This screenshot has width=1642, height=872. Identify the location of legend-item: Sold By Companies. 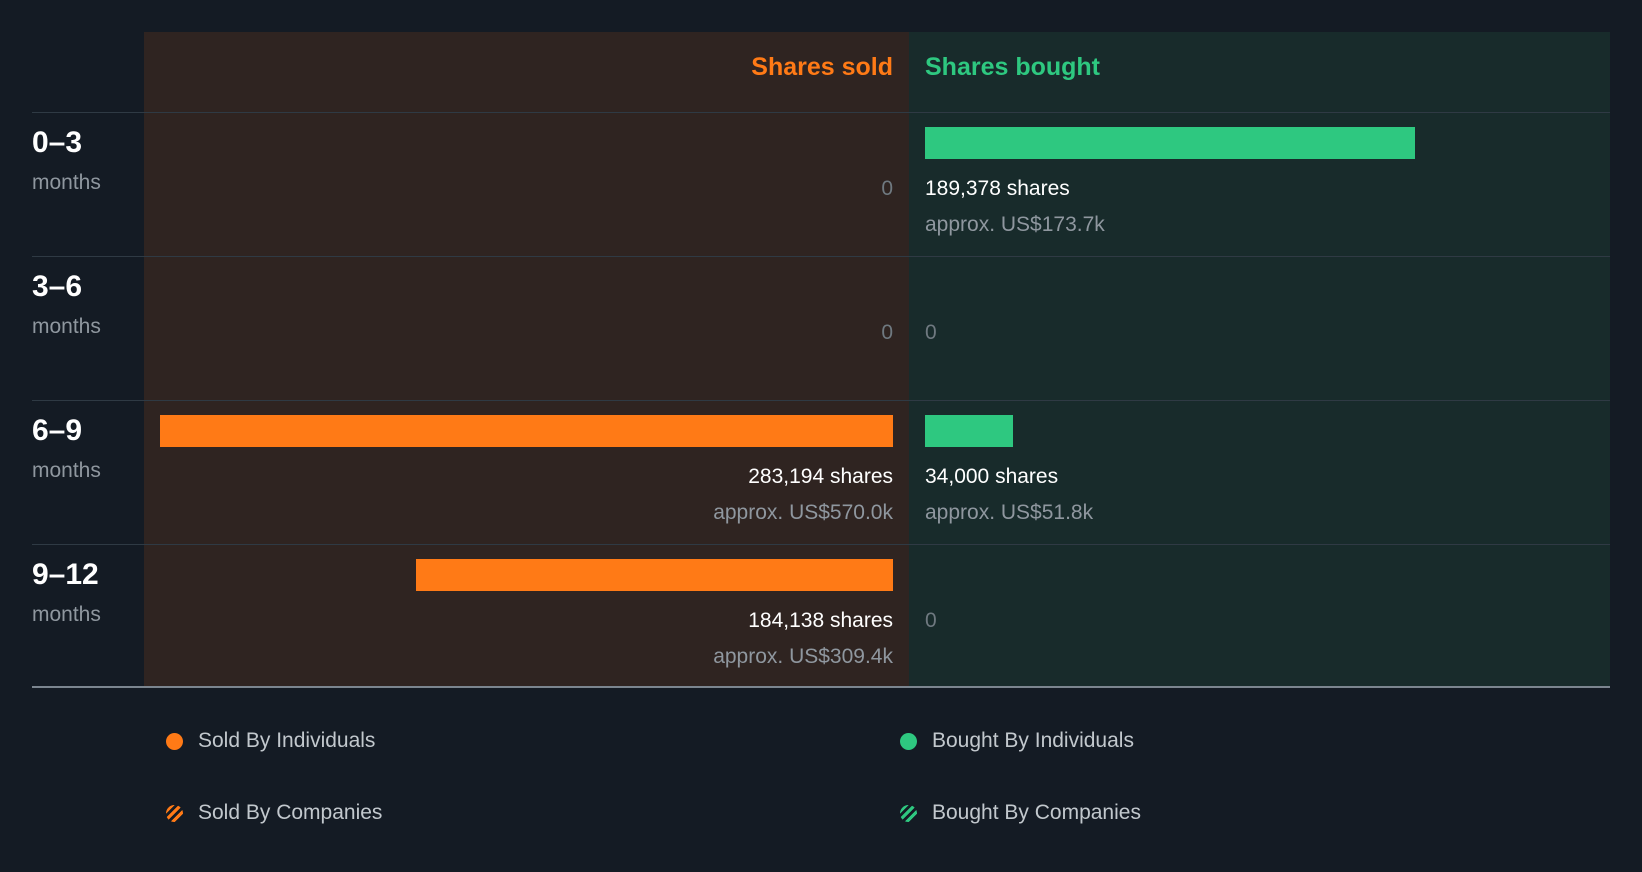
(274, 813).